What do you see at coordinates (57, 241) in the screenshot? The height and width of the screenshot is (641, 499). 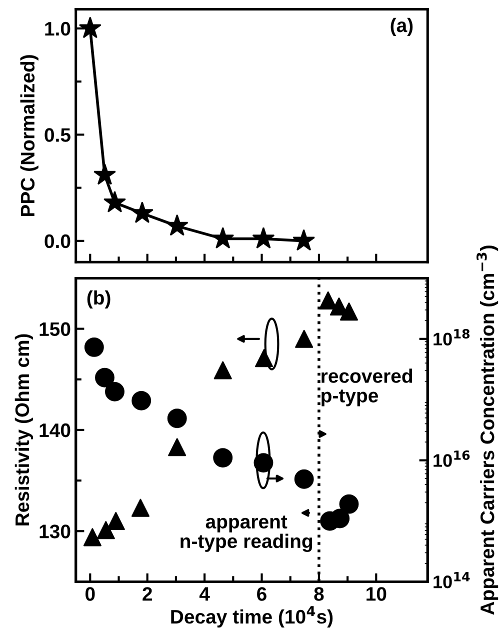 I see `y-tick-label: 0.0` at bounding box center [57, 241].